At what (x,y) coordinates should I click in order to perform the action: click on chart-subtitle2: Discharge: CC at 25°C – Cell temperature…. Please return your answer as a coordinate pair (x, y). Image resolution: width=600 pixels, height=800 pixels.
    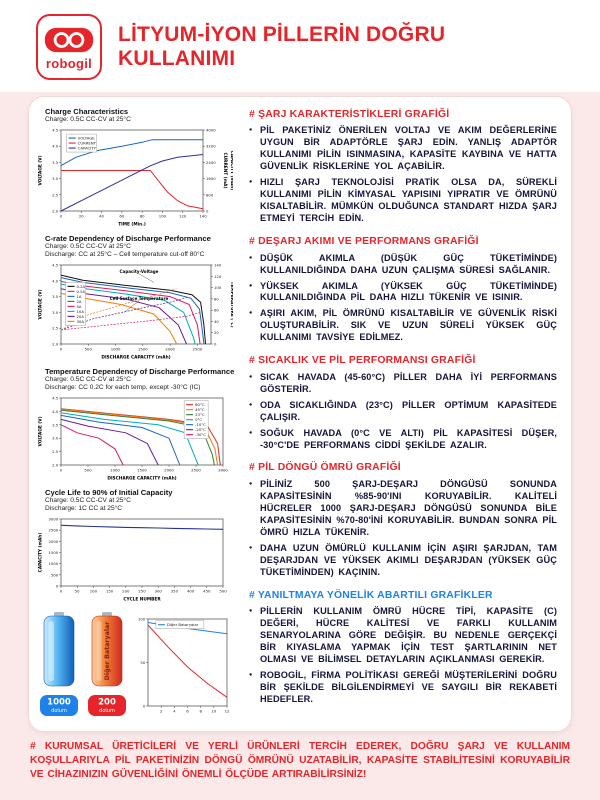
    Looking at the image, I should click on (125, 255).